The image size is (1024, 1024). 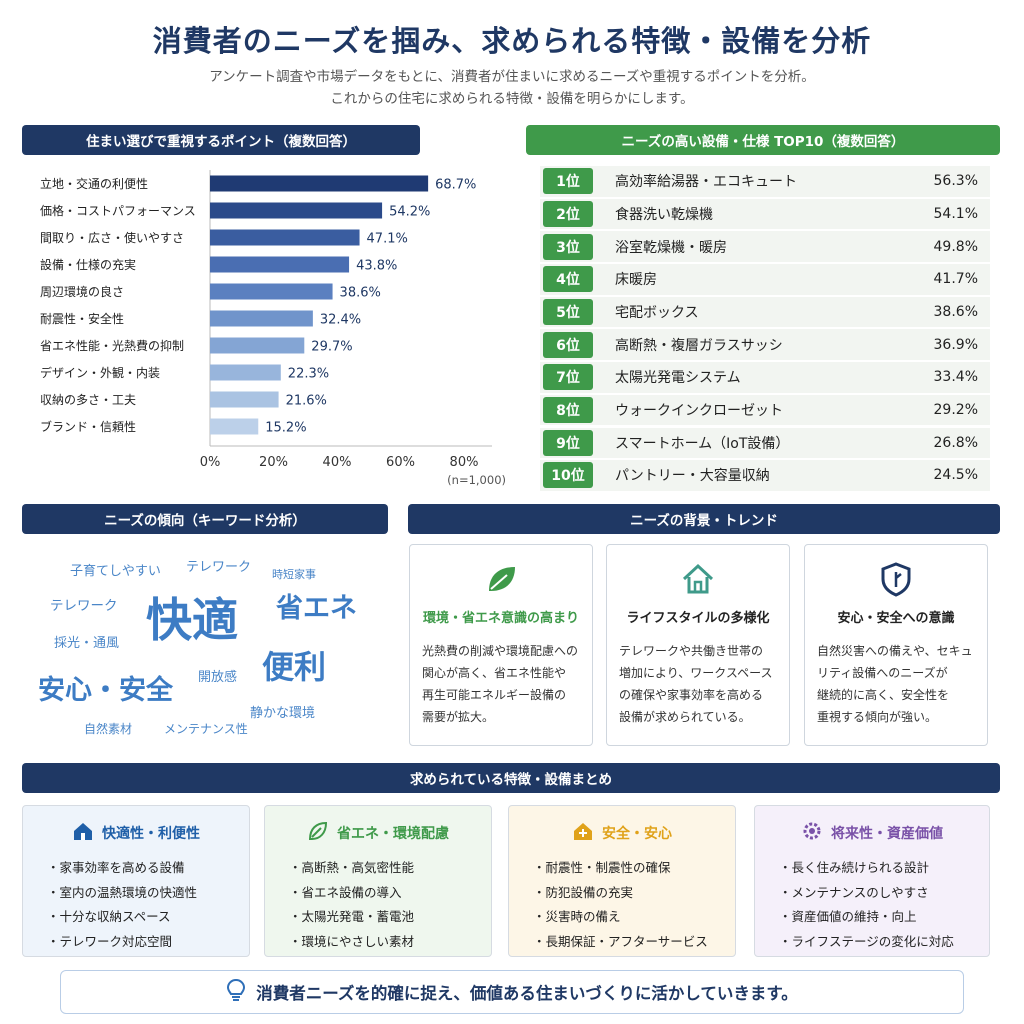 What do you see at coordinates (87, 643) in the screenshot?
I see `keyword-word: 採光・通風` at bounding box center [87, 643].